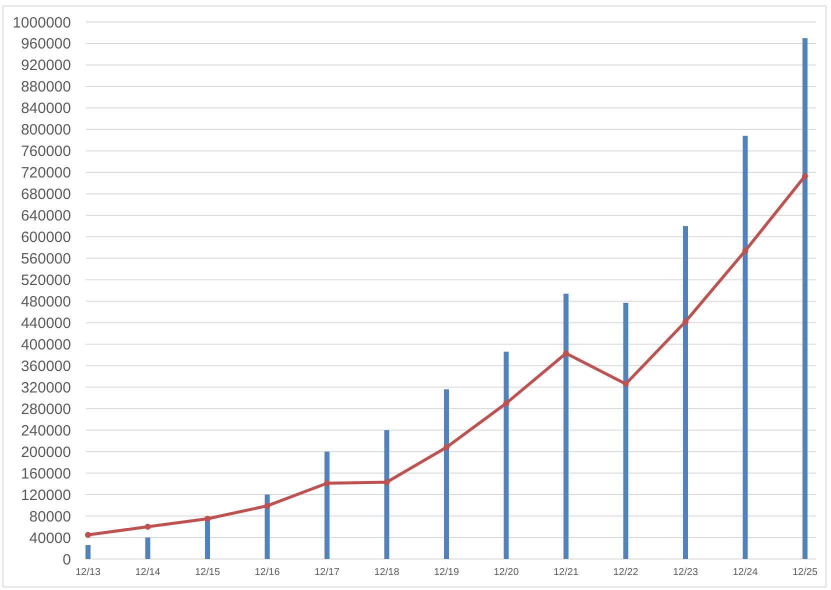 This screenshot has height=590, width=831. What do you see at coordinates (207, 572) in the screenshot?
I see `x-tick-label: 12/15` at bounding box center [207, 572].